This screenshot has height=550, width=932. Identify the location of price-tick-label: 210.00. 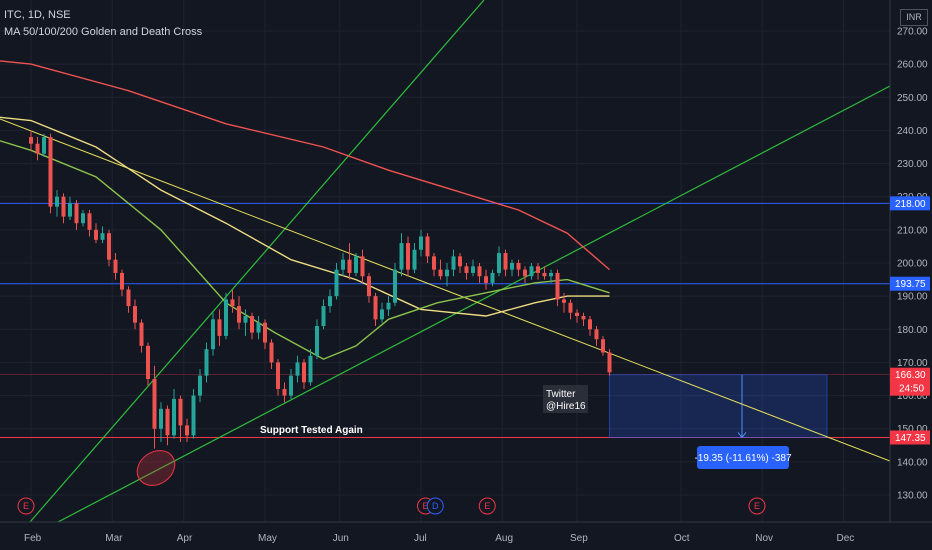
(912, 230).